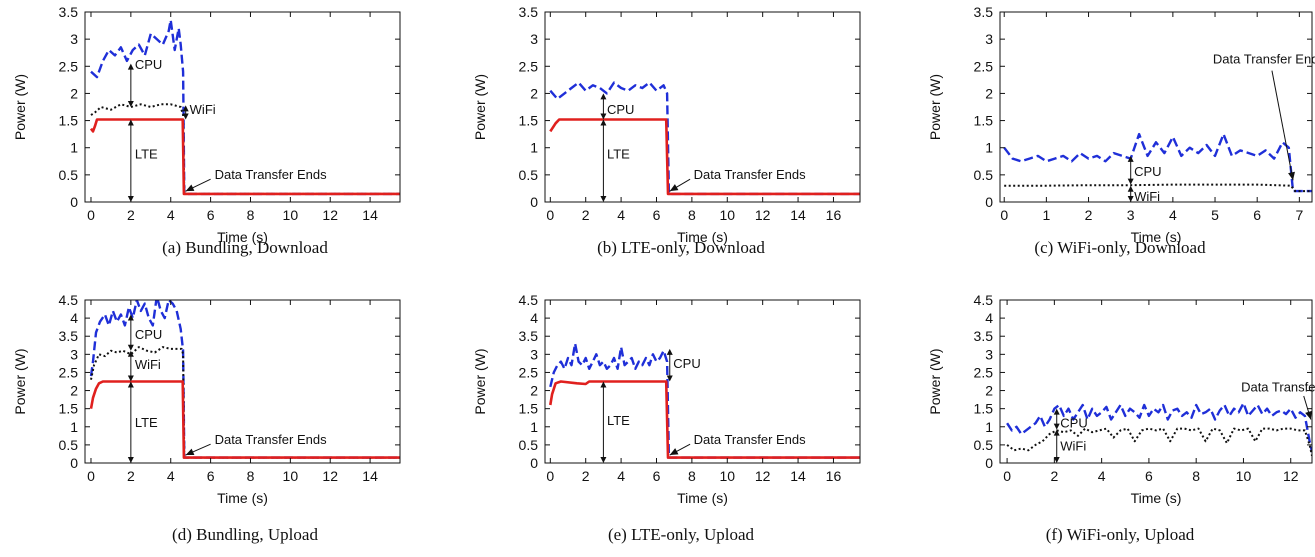  I want to click on series-dotted-line, so click(1159, 442).